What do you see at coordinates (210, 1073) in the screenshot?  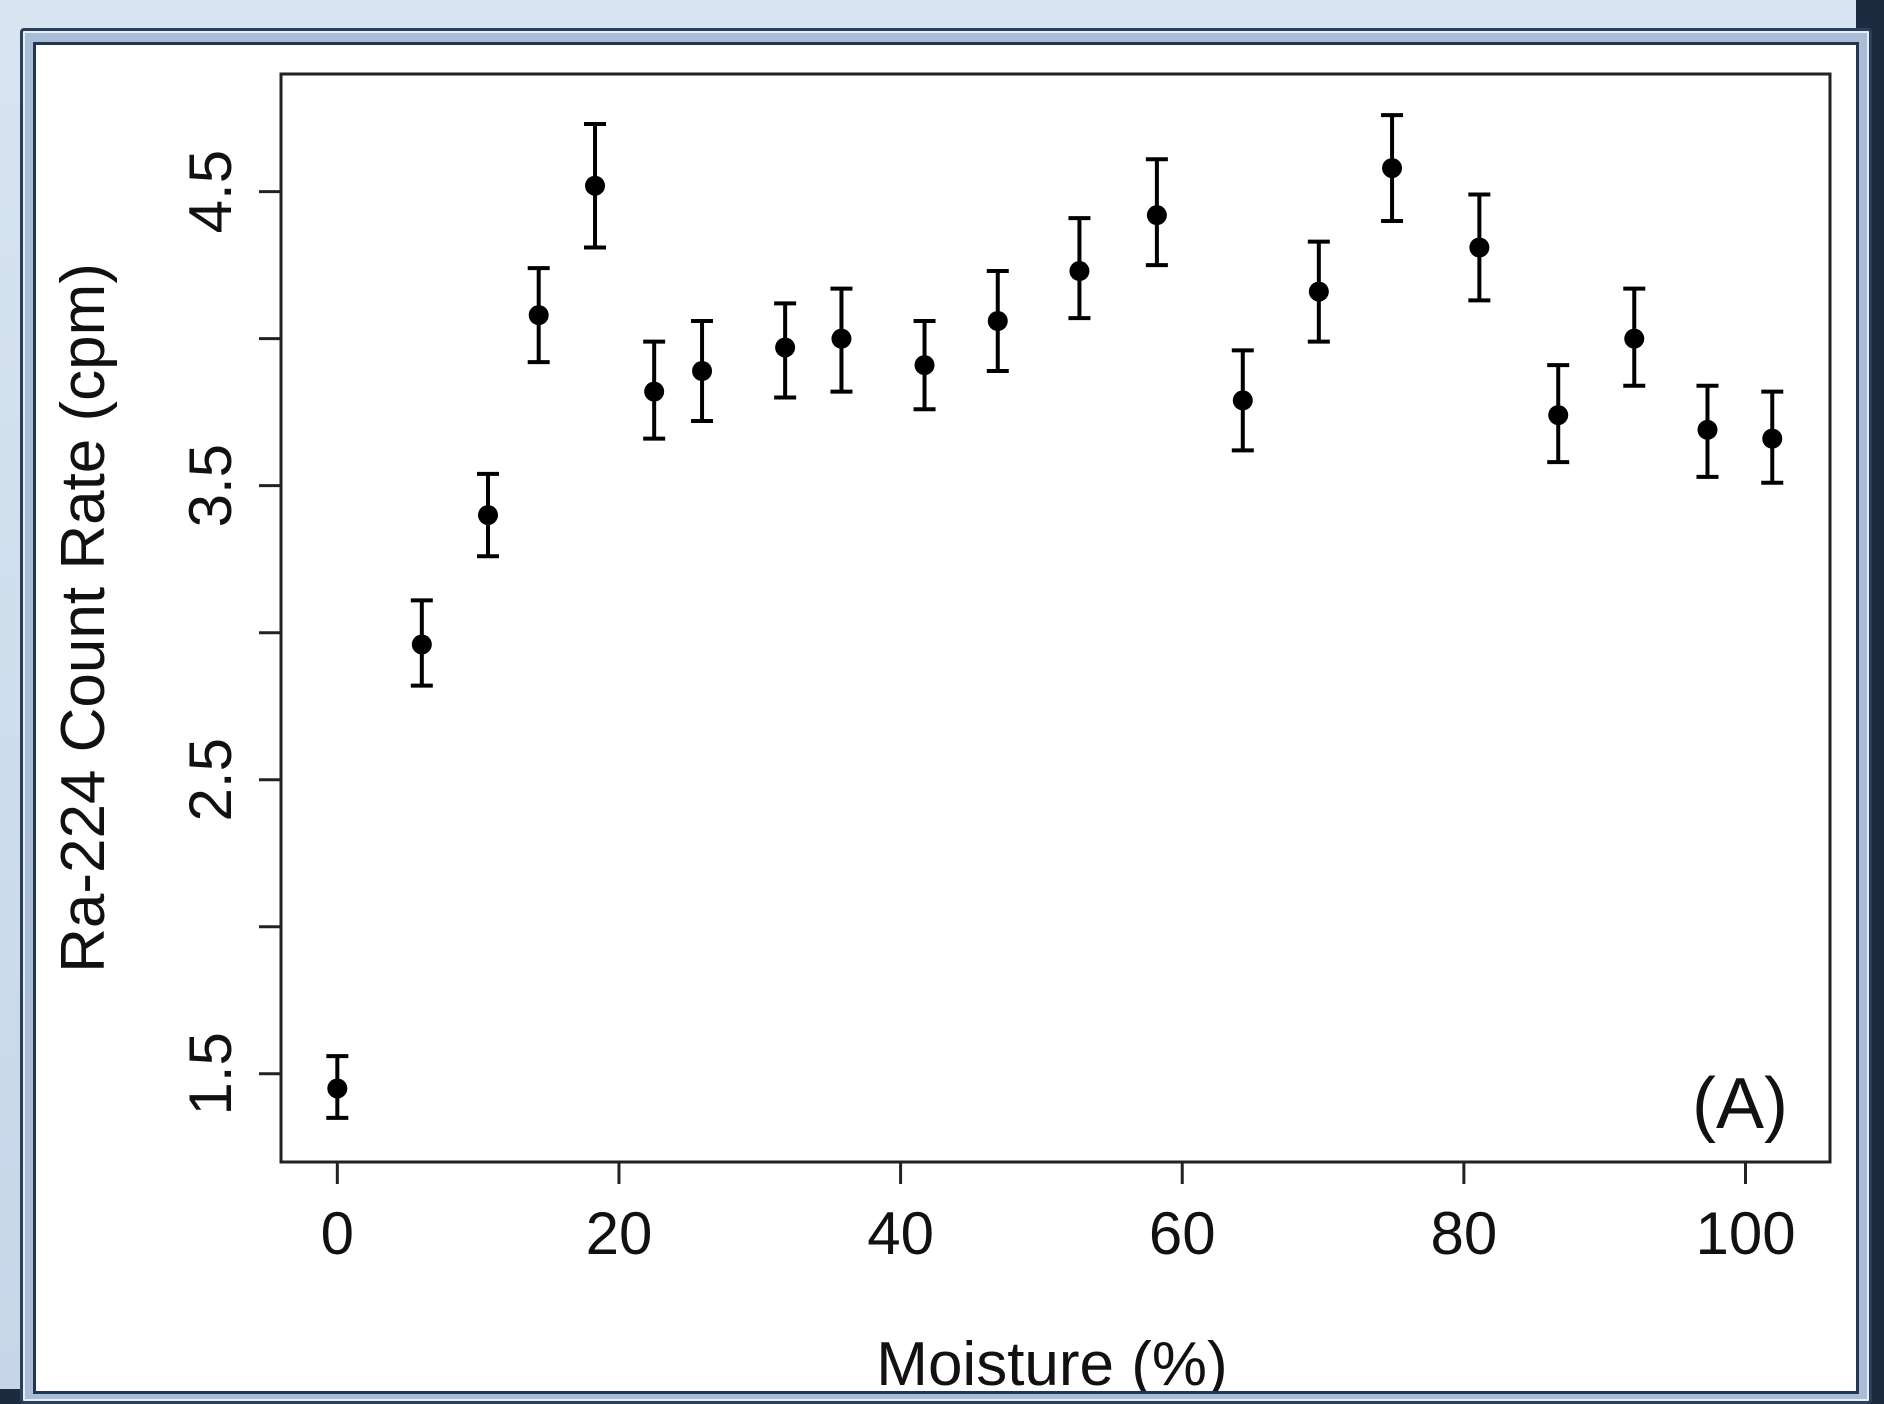 I see `y-tick-label: 1.5` at bounding box center [210, 1073].